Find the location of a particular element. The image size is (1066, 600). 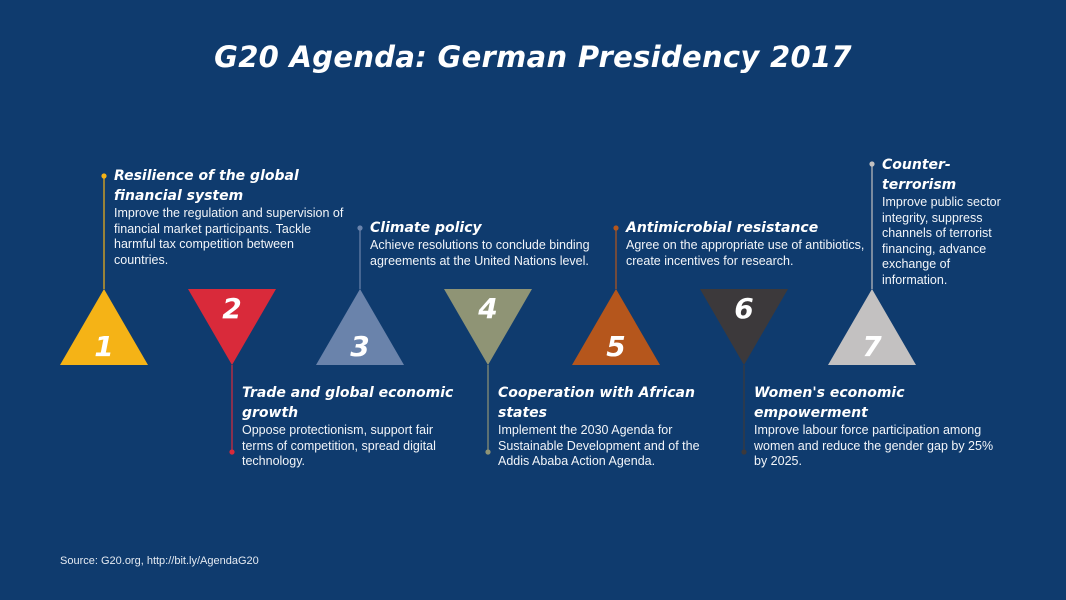

agenda-item-title: Cooperation with African states is located at coordinates (596, 403).